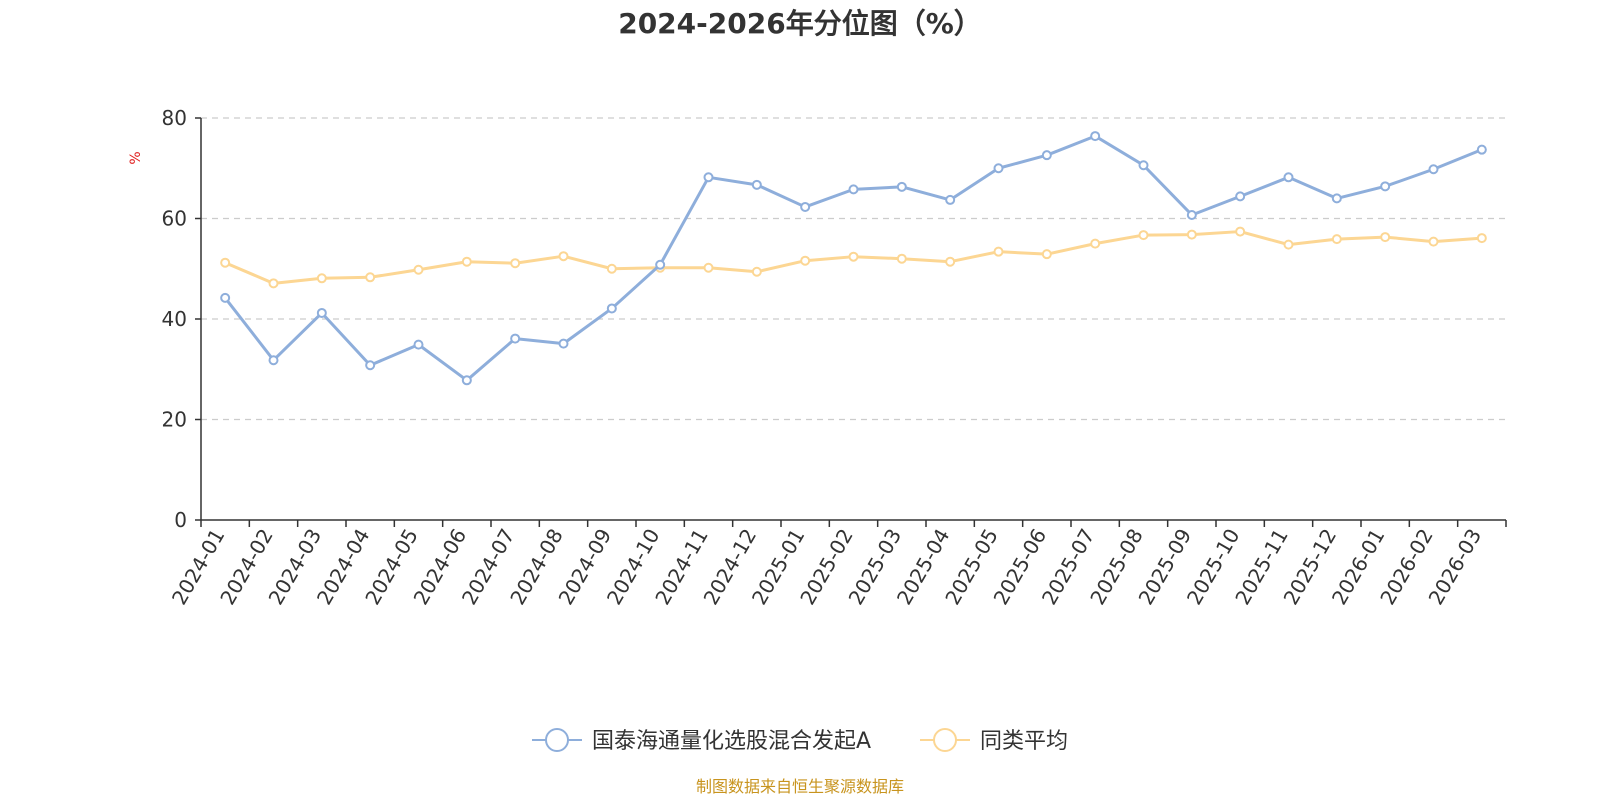  What do you see at coordinates (180, 520) in the screenshot?
I see `y-tick-label: 0` at bounding box center [180, 520].